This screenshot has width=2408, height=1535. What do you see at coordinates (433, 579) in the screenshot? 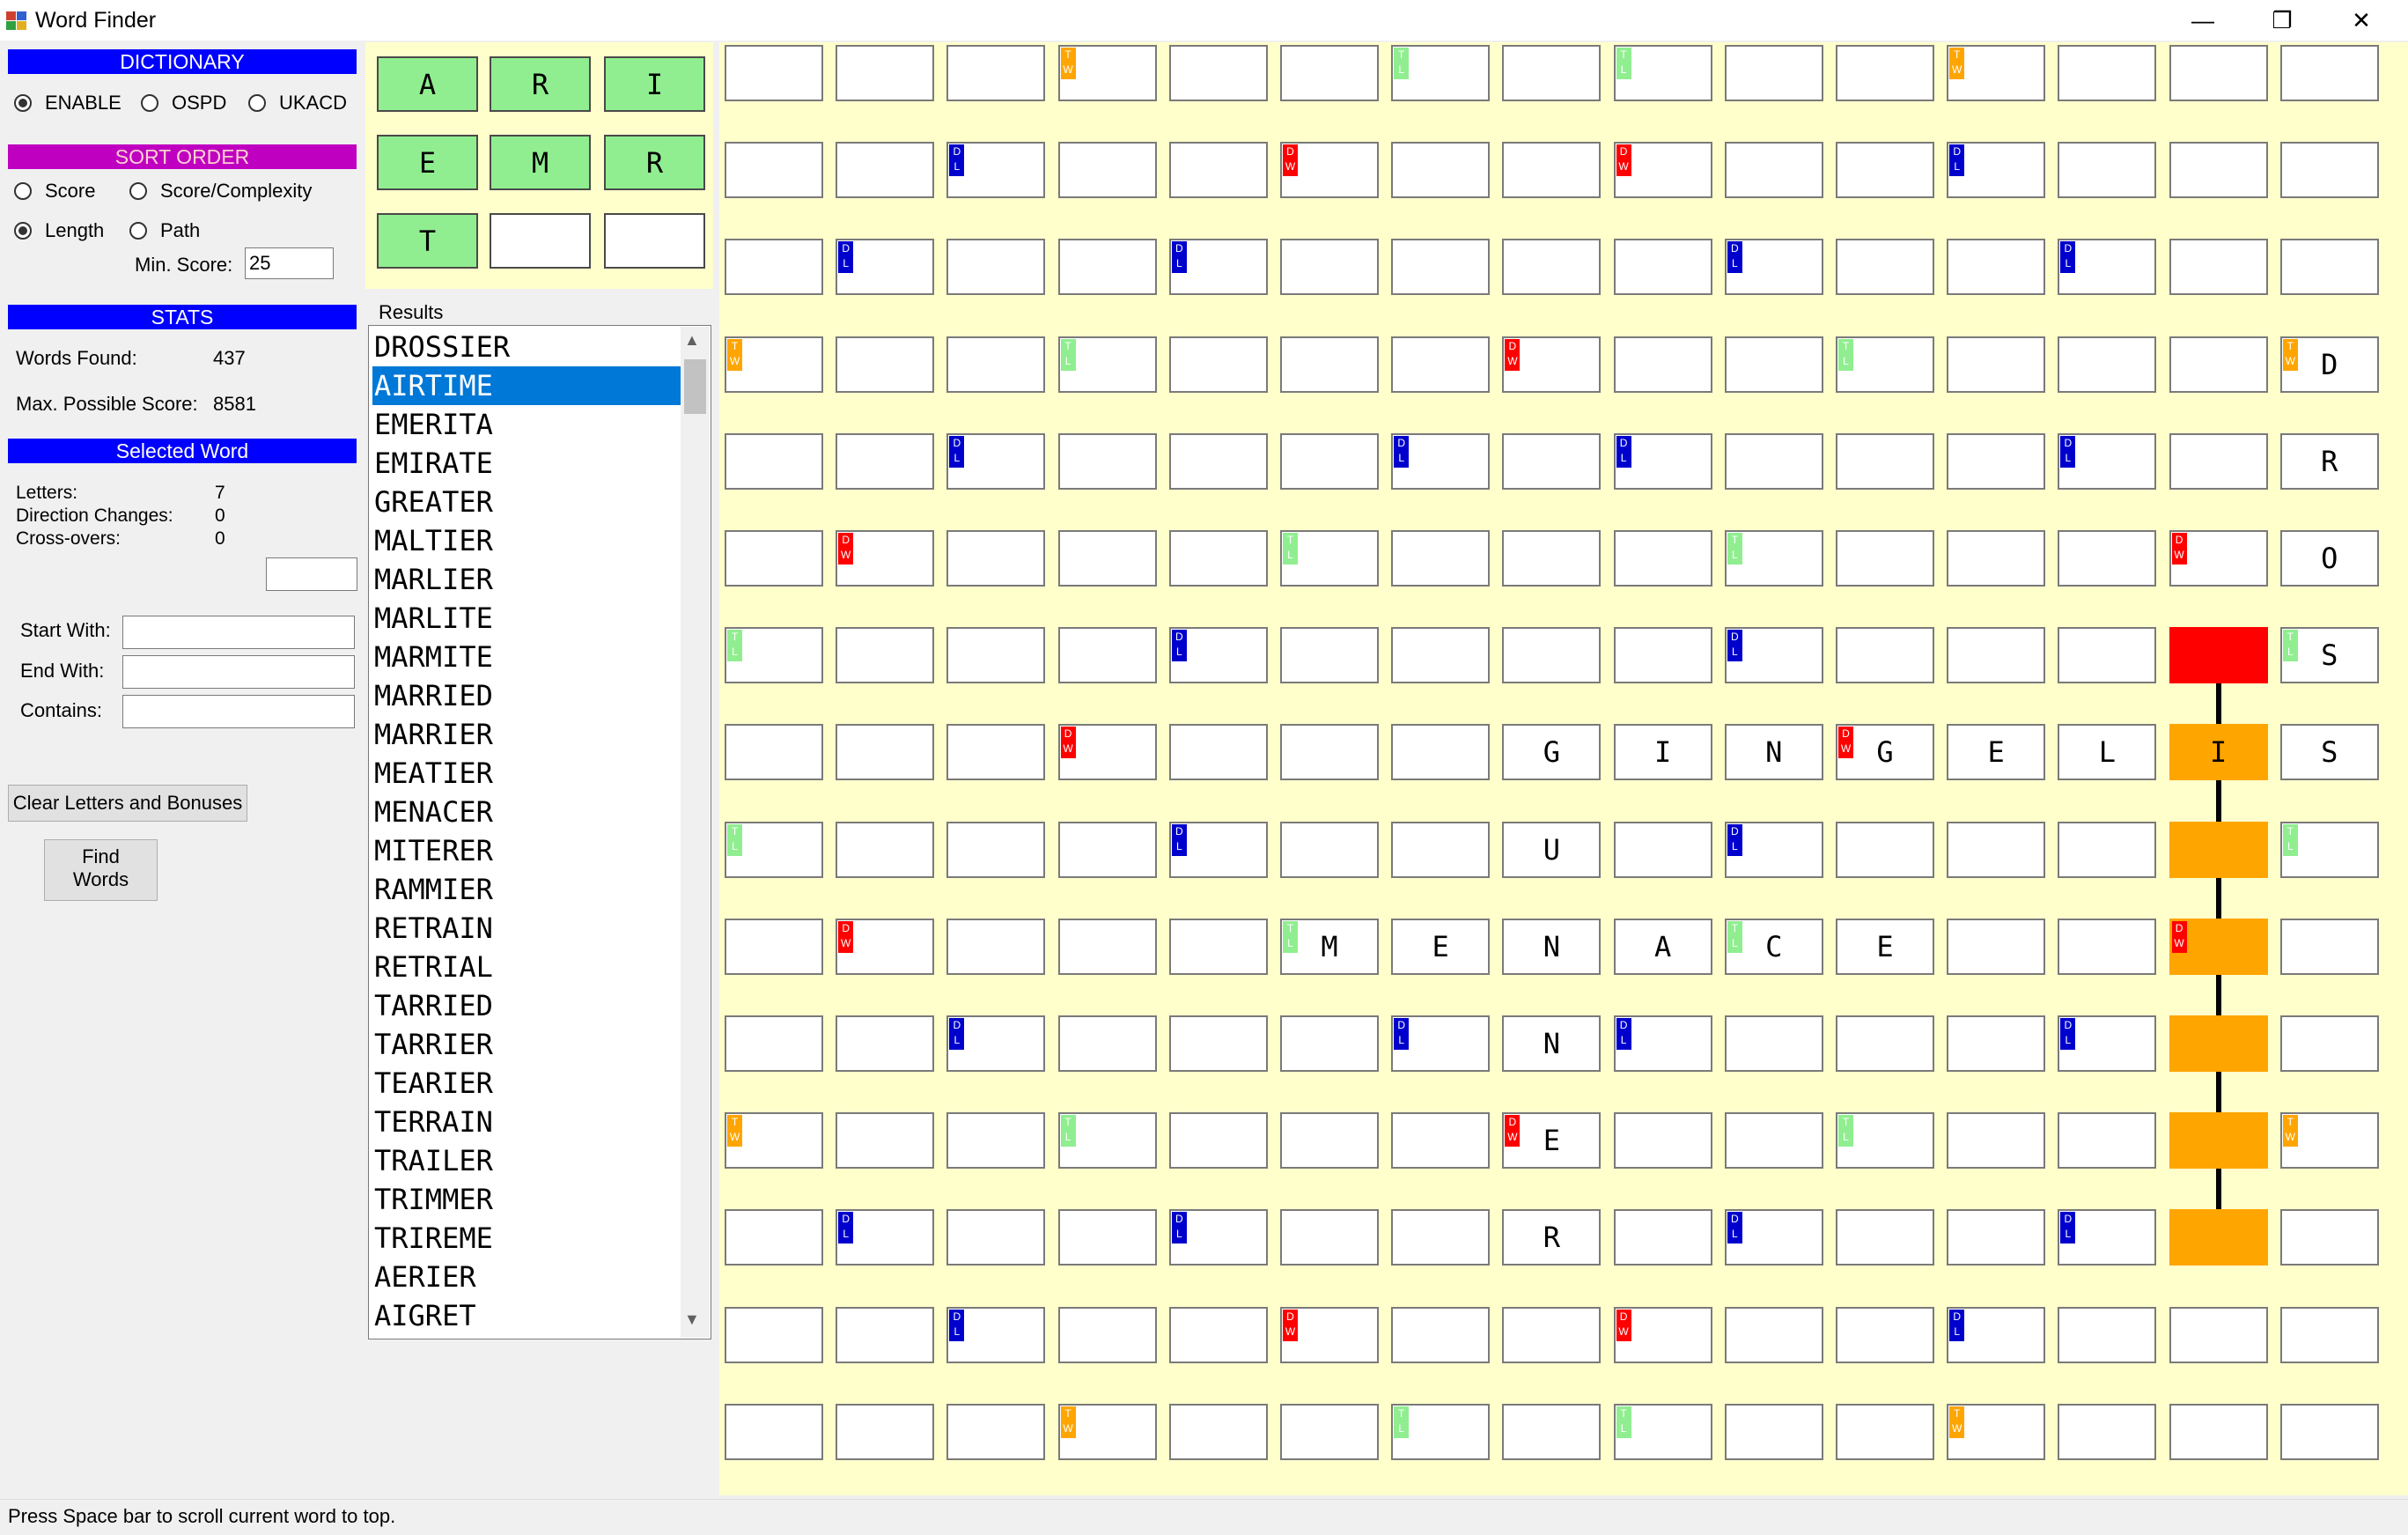
I see `result-item: MARLIER` at bounding box center [433, 579].